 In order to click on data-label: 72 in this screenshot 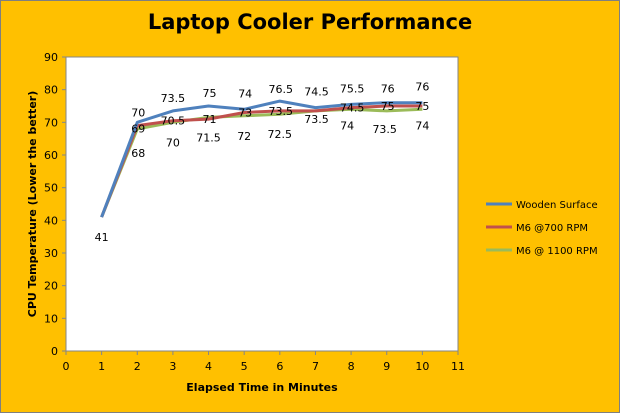, I will do `click(244, 136)`.